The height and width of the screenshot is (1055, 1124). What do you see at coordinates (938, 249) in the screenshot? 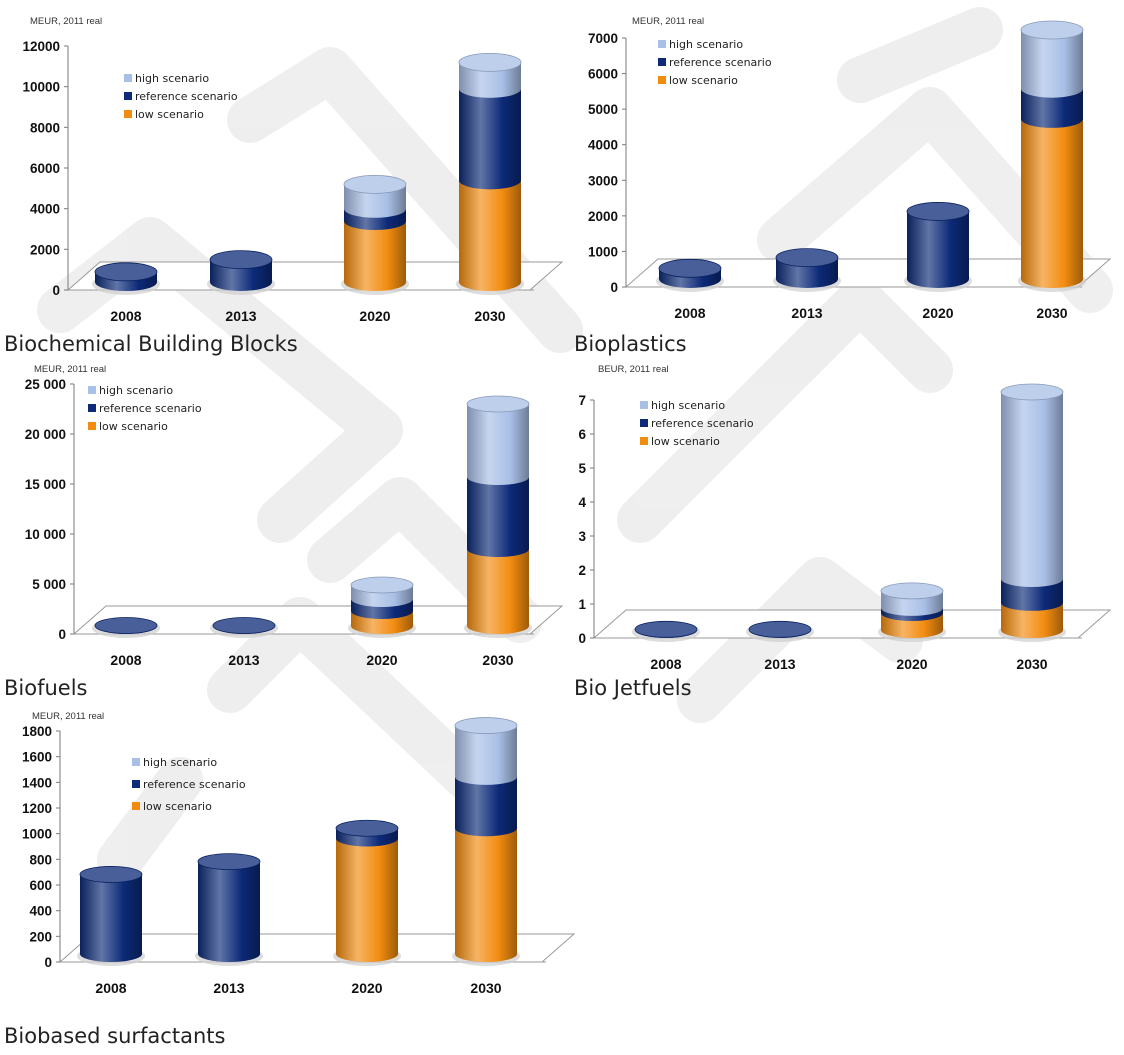
I see `bar-segment-reference-scenario-2020` at bounding box center [938, 249].